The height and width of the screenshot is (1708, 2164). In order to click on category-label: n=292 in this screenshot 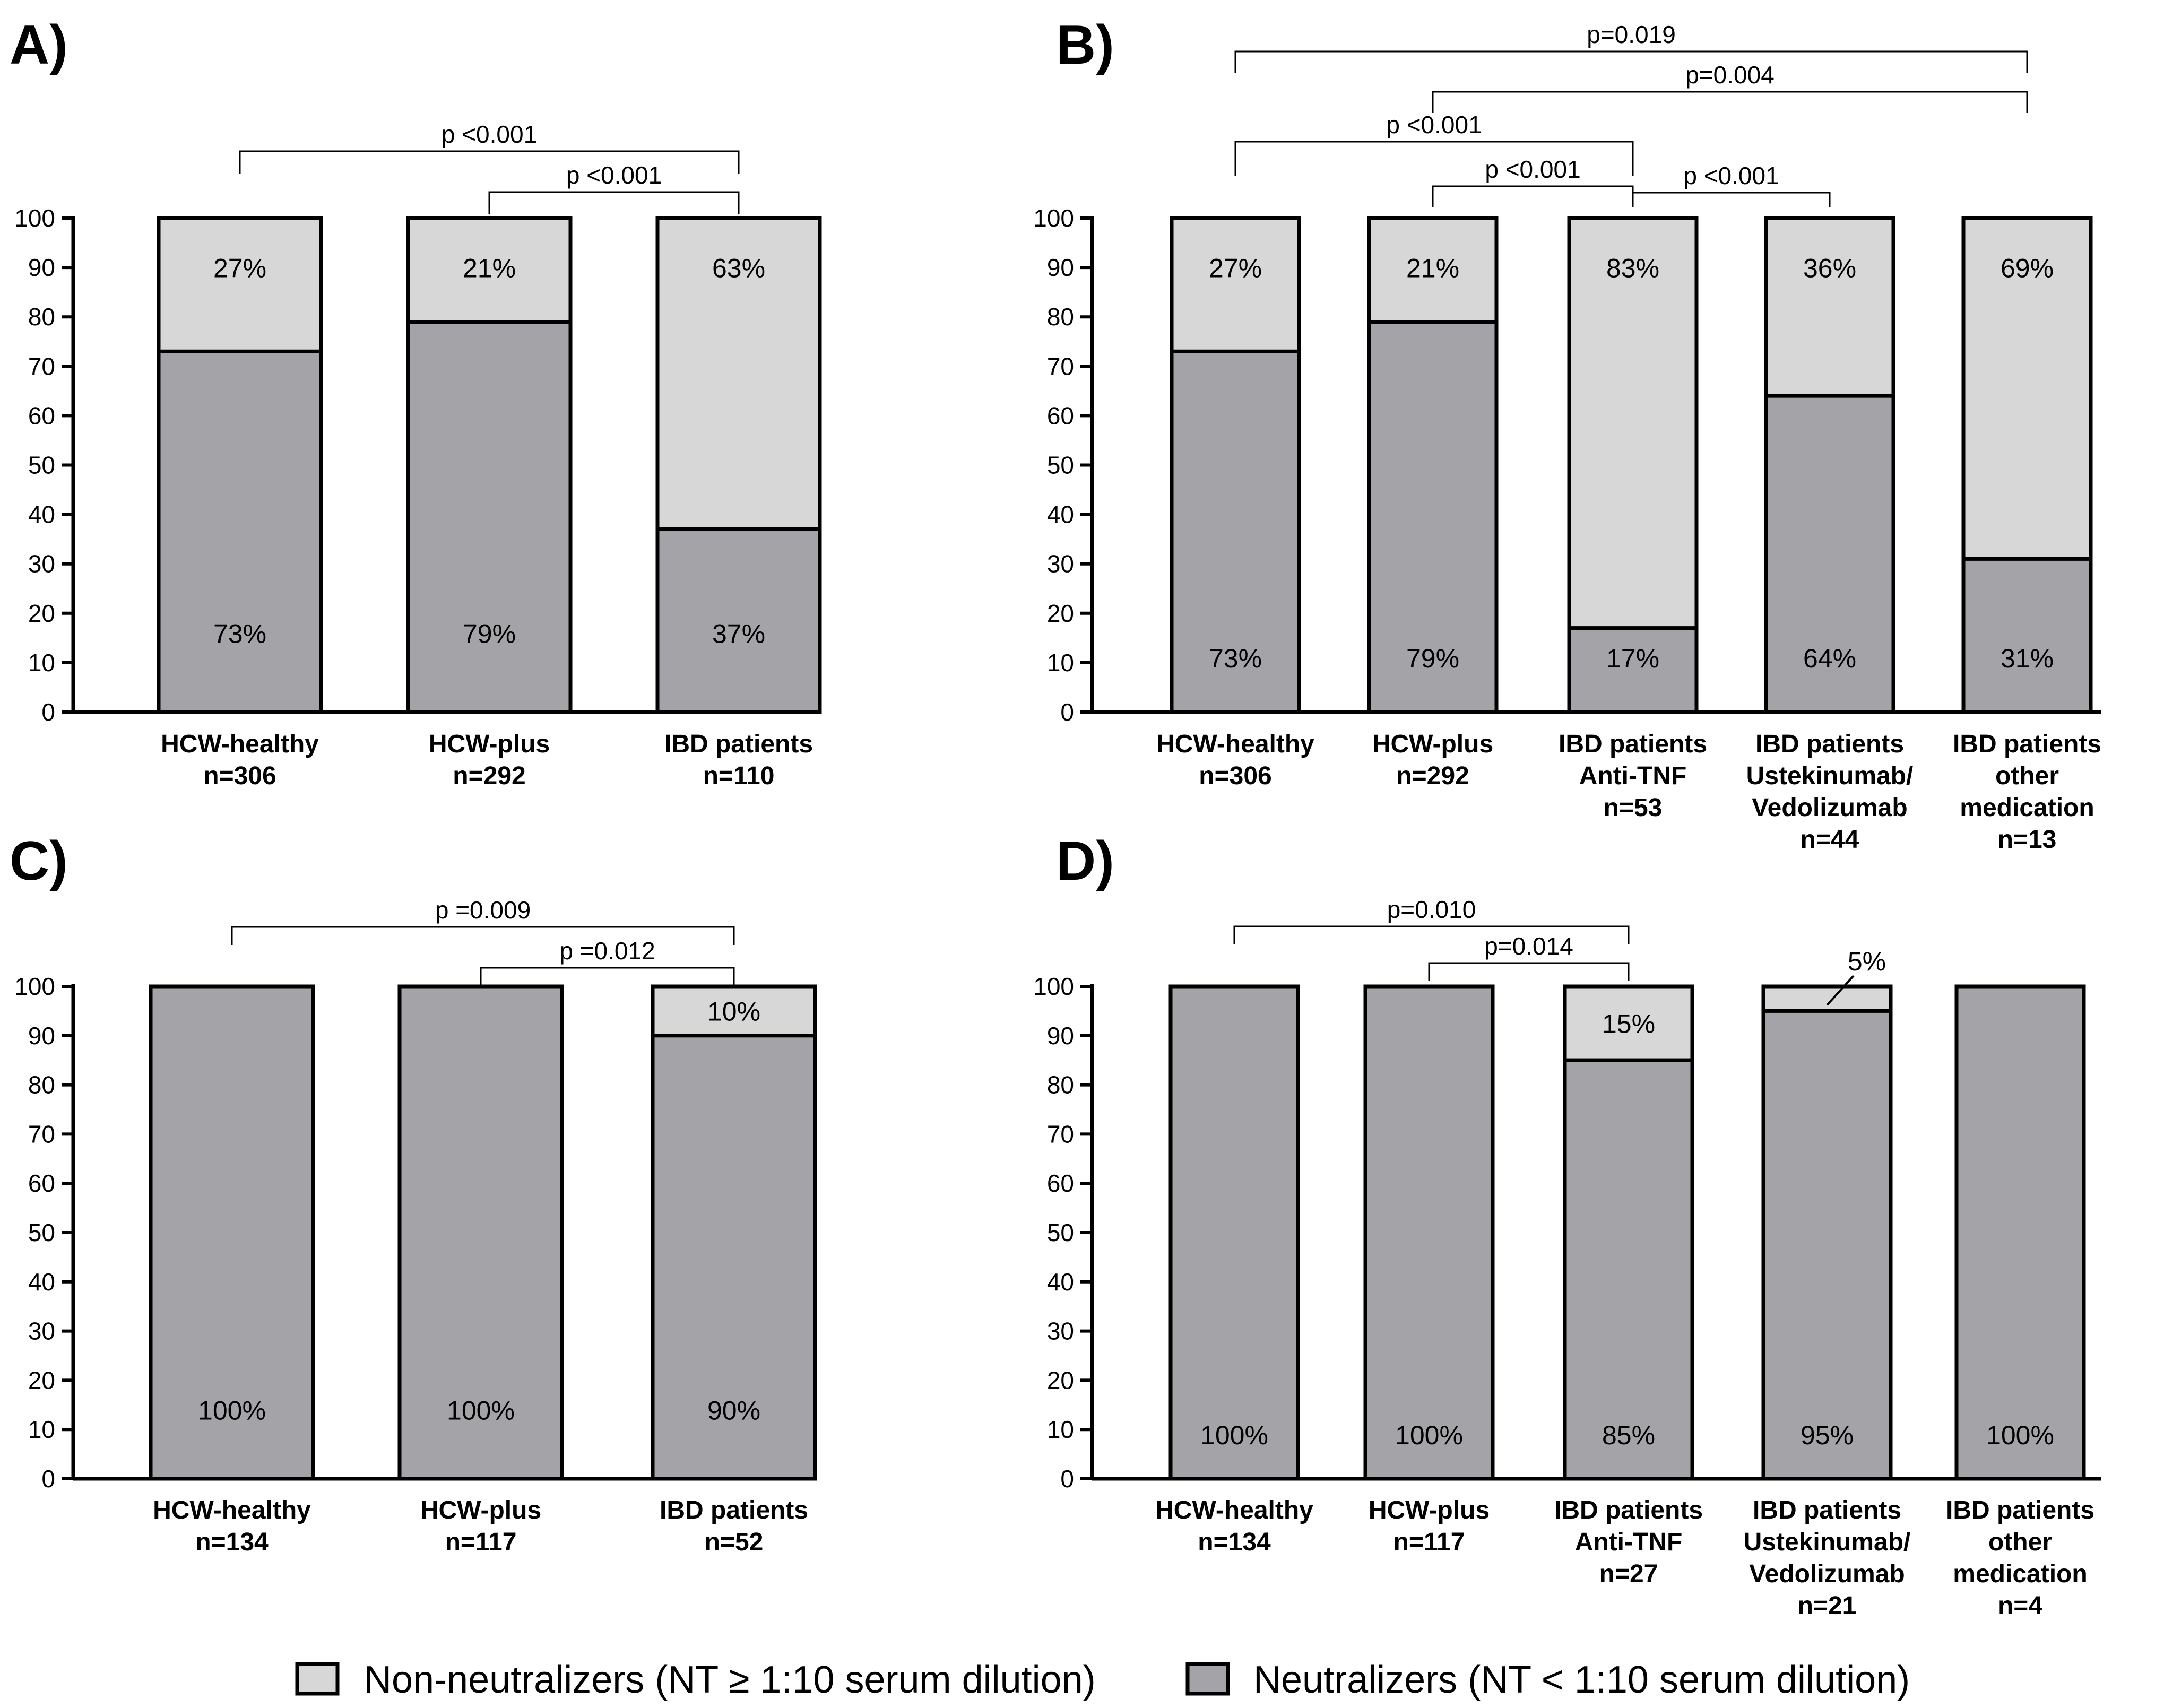, I will do `click(1432, 776)`.